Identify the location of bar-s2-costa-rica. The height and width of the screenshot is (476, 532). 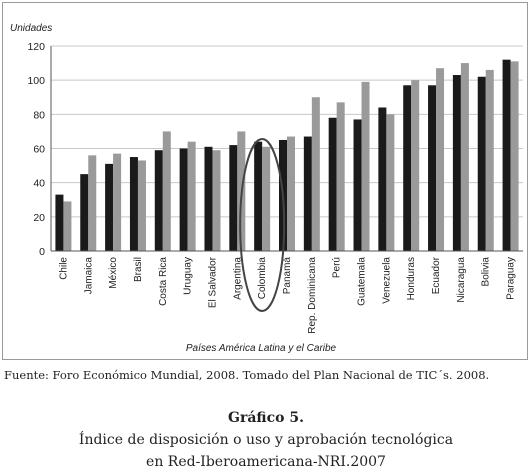
(166, 191).